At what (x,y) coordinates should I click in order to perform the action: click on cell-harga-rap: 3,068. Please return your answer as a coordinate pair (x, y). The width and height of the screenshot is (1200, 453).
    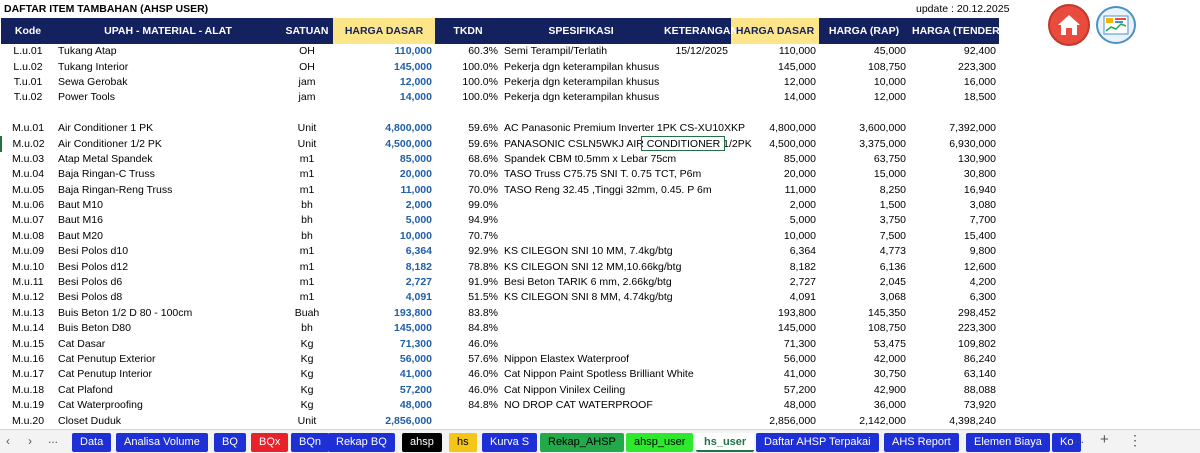
    Looking at the image, I should click on (892, 297).